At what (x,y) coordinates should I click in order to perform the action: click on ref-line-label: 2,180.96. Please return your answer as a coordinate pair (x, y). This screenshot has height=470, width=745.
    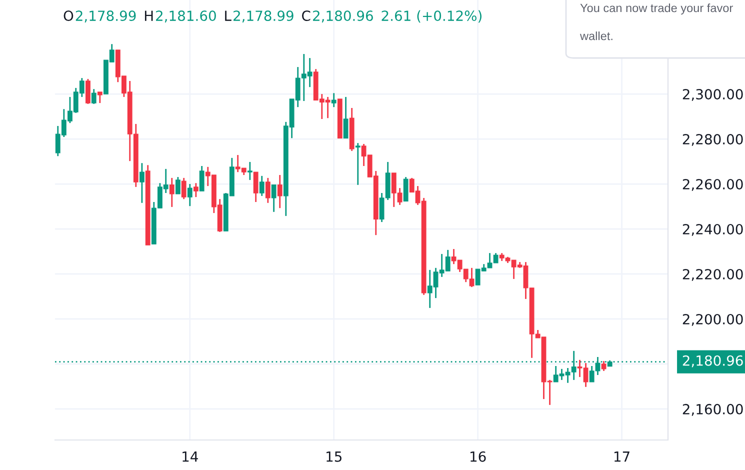
    Looking at the image, I should click on (712, 361).